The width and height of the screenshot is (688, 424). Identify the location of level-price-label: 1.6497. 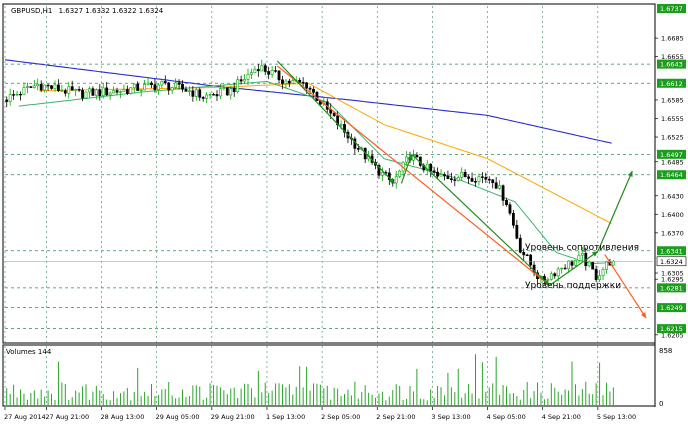
(671, 155).